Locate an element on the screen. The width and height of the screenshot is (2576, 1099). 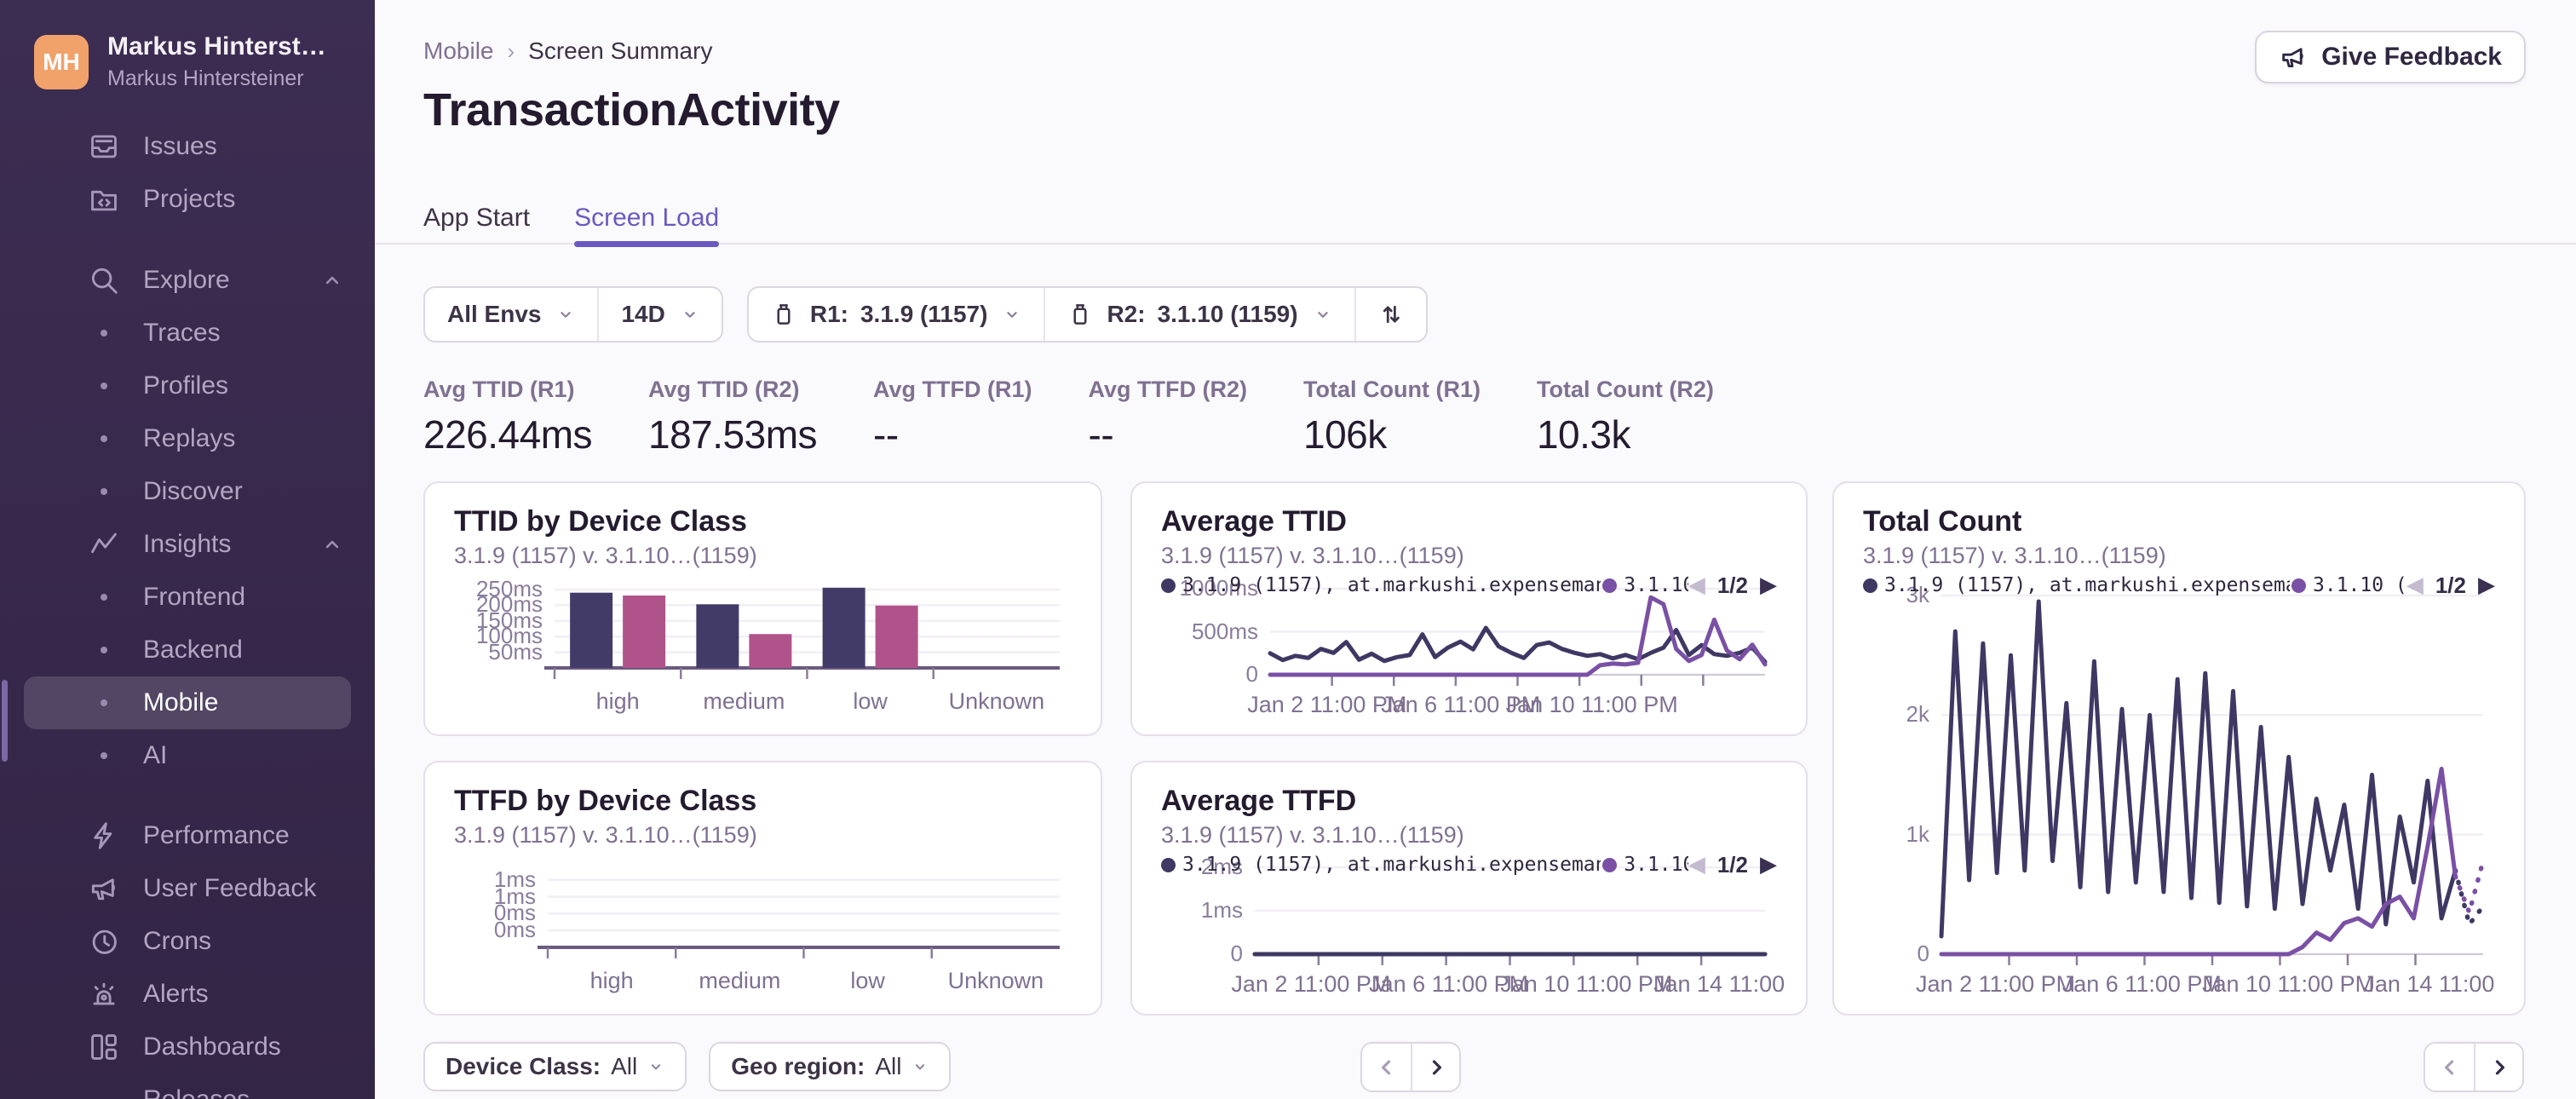
sidebar-item-label: AI is located at coordinates (156, 755).